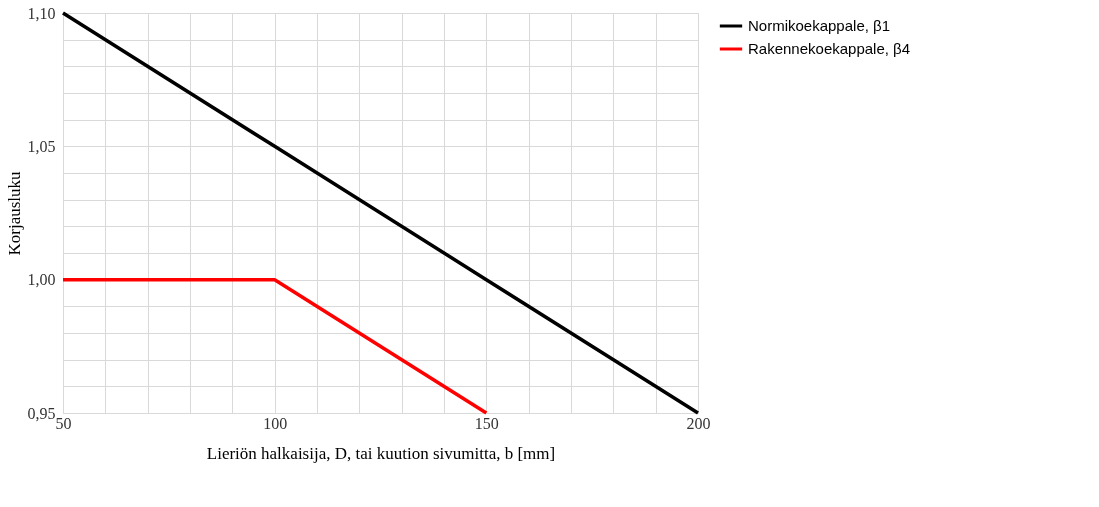 Image resolution: width=1099 pixels, height=507 pixels. Describe the element at coordinates (275, 423) in the screenshot. I see `x-tick-label: 100` at that location.